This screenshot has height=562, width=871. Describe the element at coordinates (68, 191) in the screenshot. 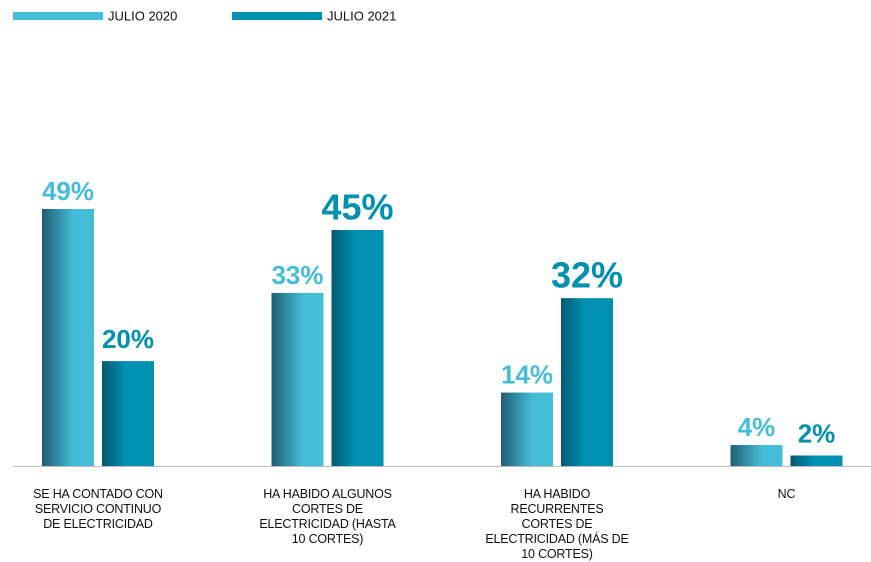

I see `value-label: 49%` at that location.